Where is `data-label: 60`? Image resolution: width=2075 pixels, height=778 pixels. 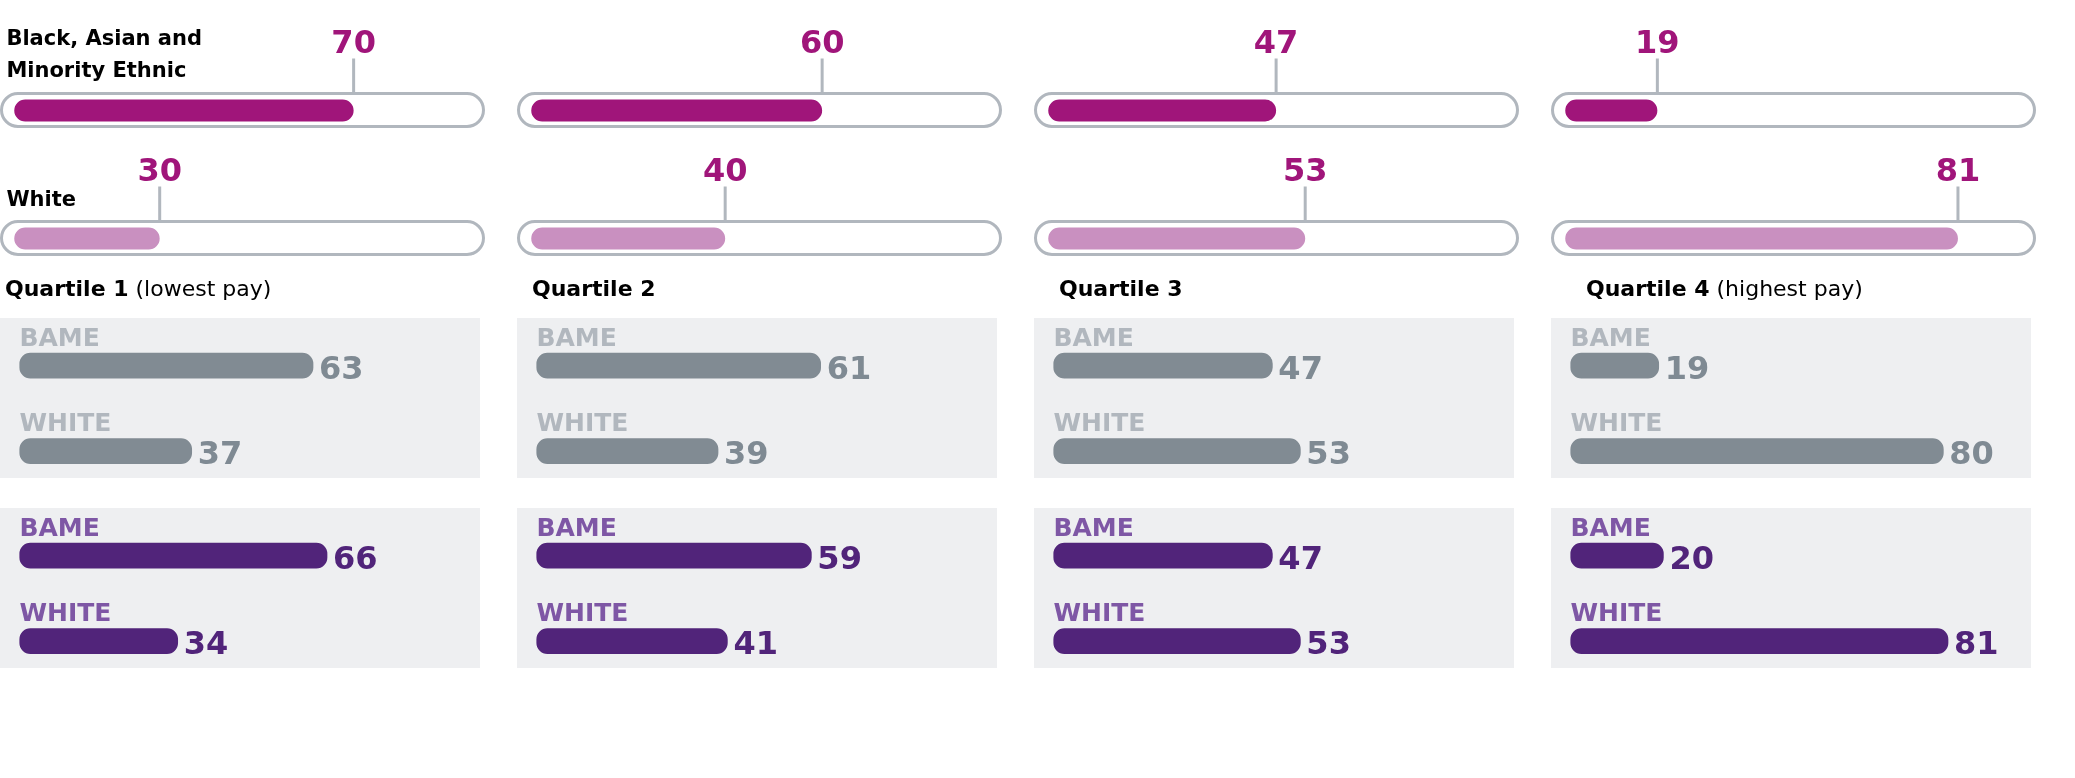 data-label: 60 is located at coordinates (822, 41).